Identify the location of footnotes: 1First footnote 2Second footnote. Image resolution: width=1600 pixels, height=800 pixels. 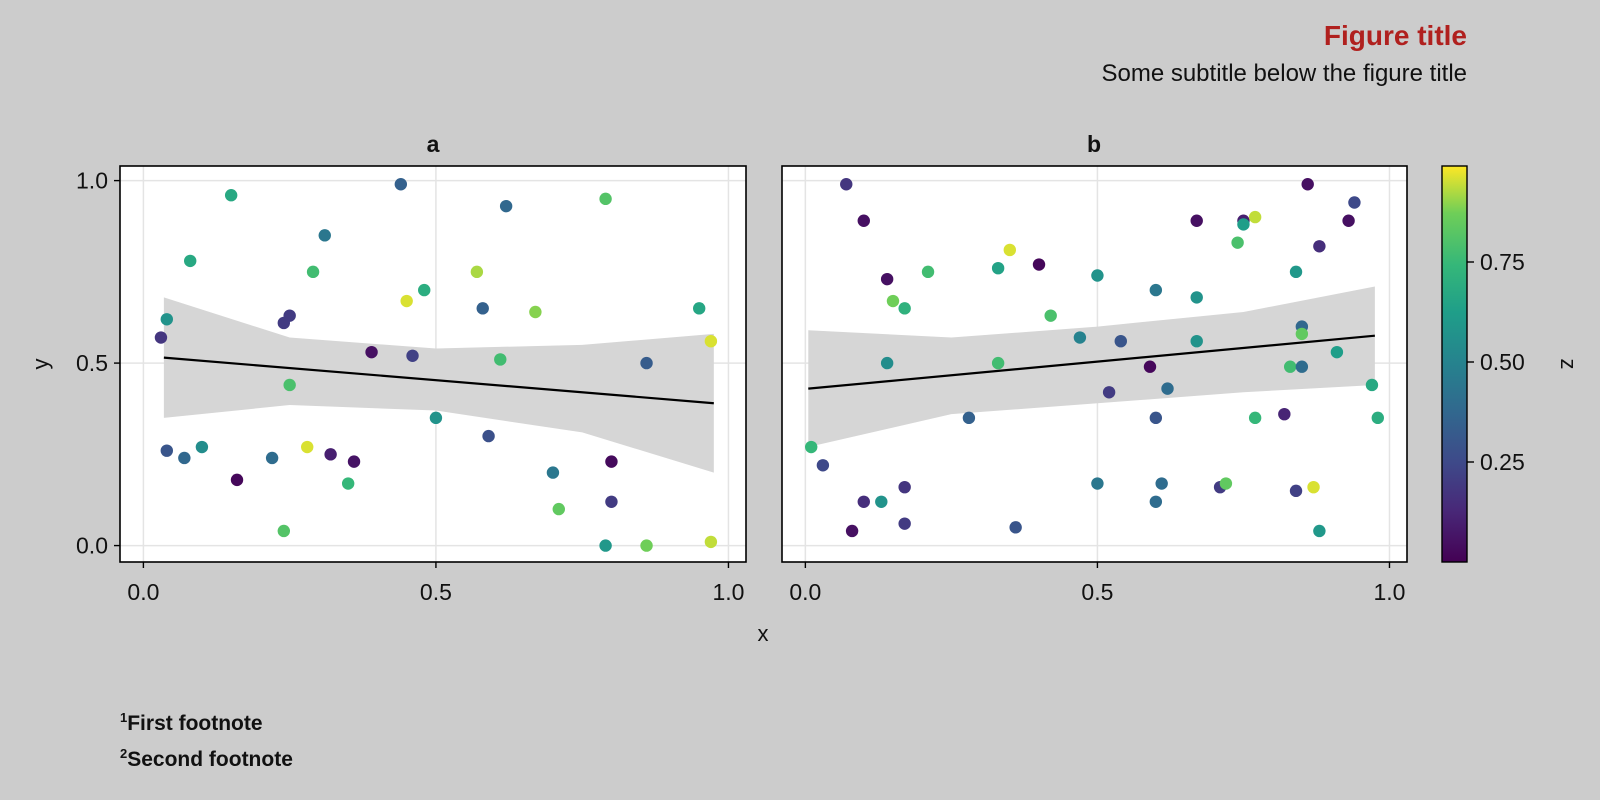
(206, 739).